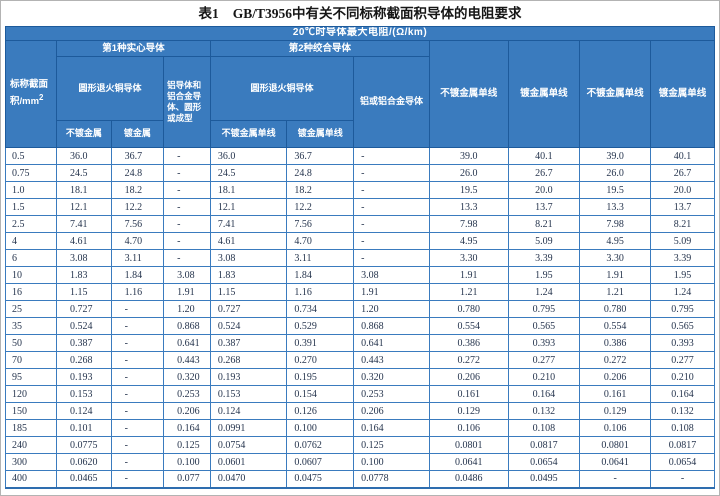 The width and height of the screenshot is (720, 496). Describe the element at coordinates (187, 360) in the screenshot. I see `resistance-value: 0.443` at that location.